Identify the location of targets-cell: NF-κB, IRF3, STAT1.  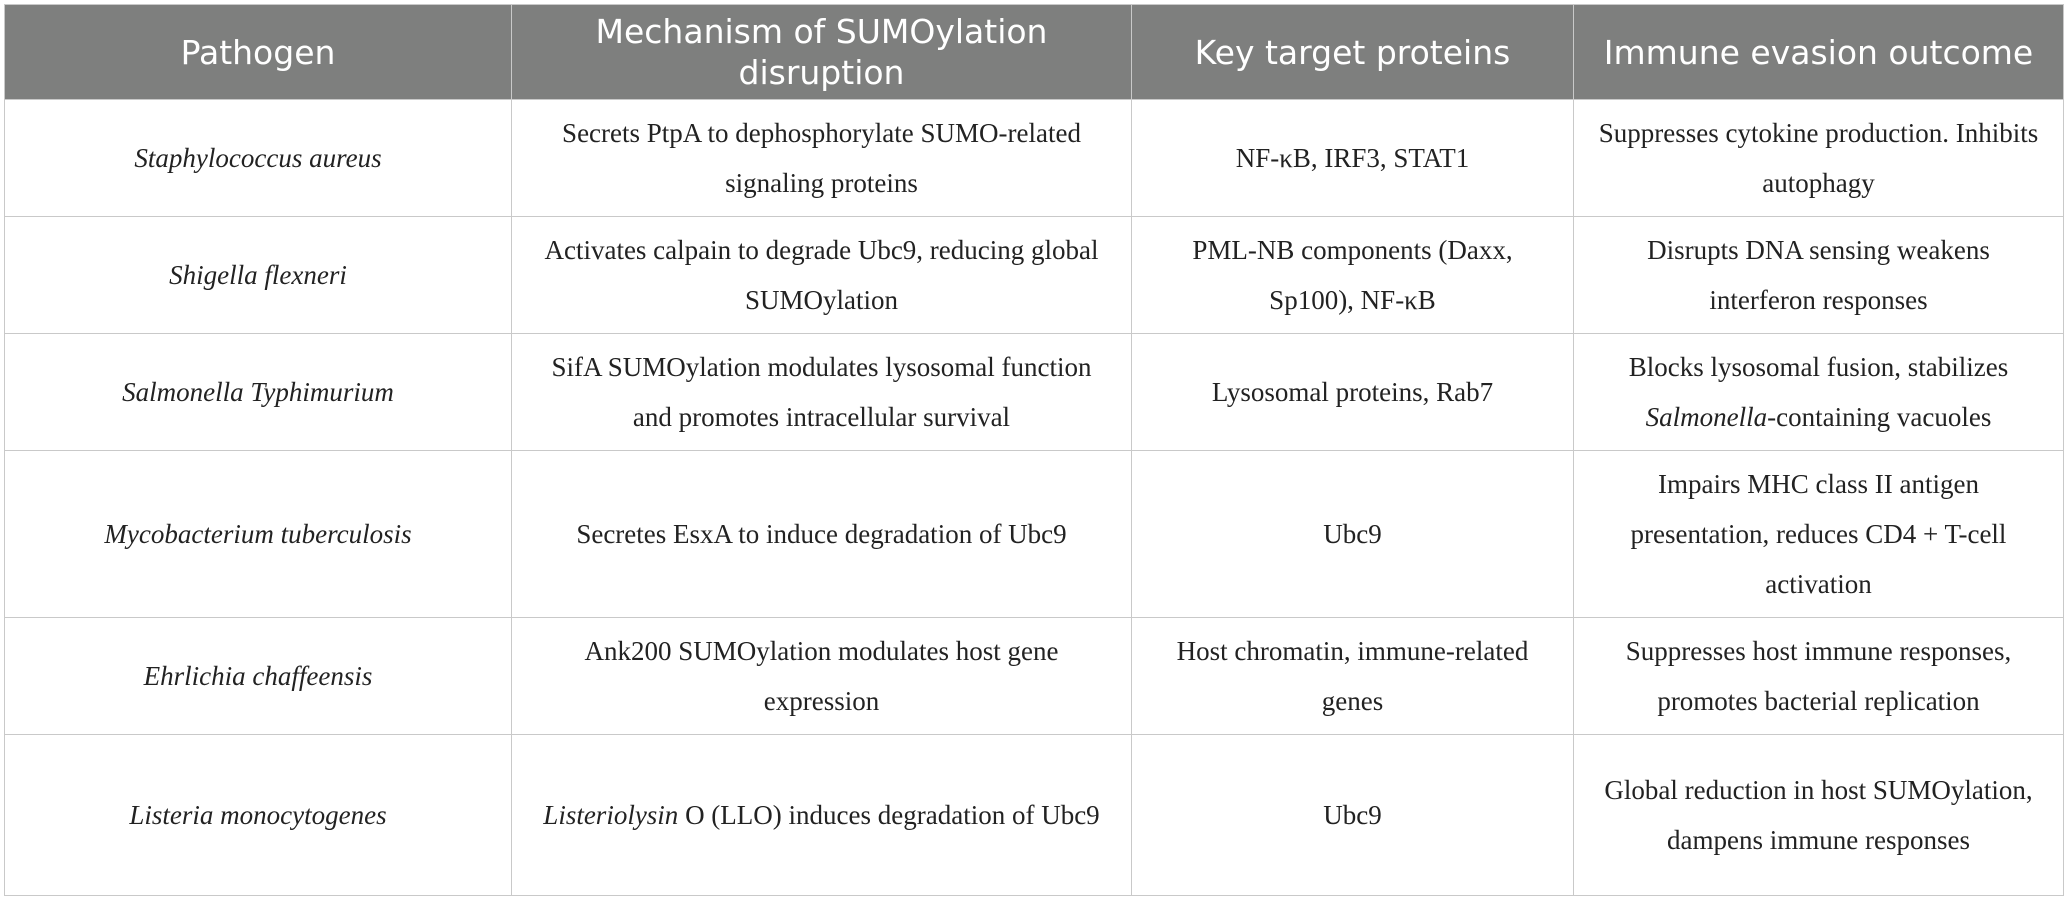
(1352, 158).